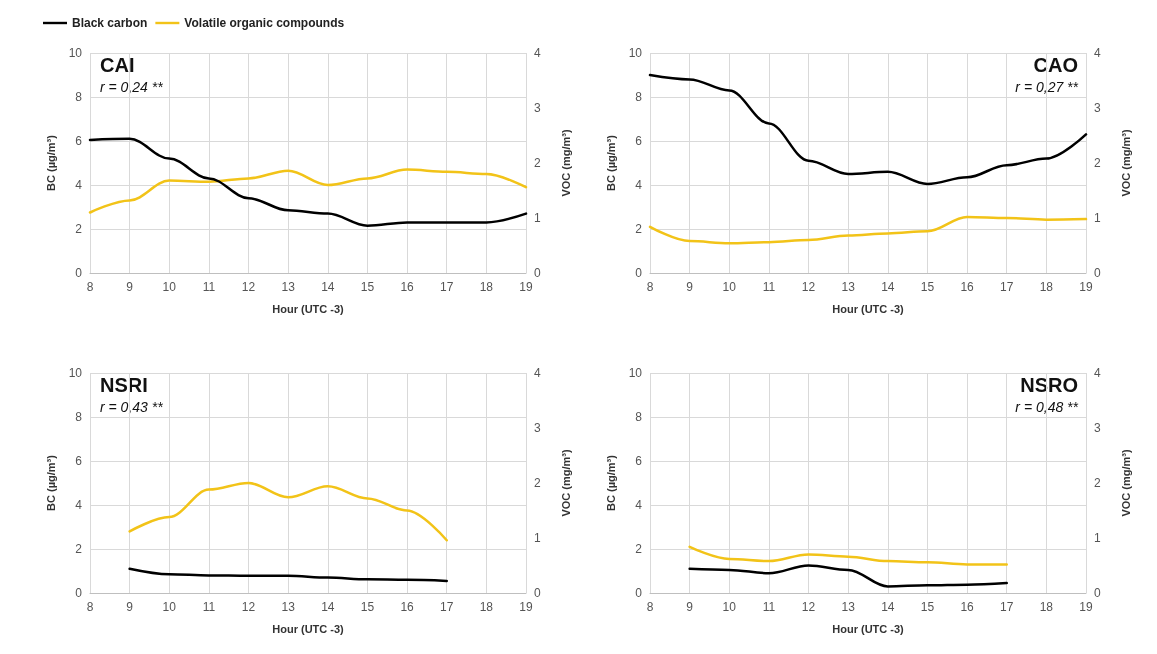 The height and width of the screenshot is (654, 1157). I want to click on legend-label: Black carbon, so click(110, 23).